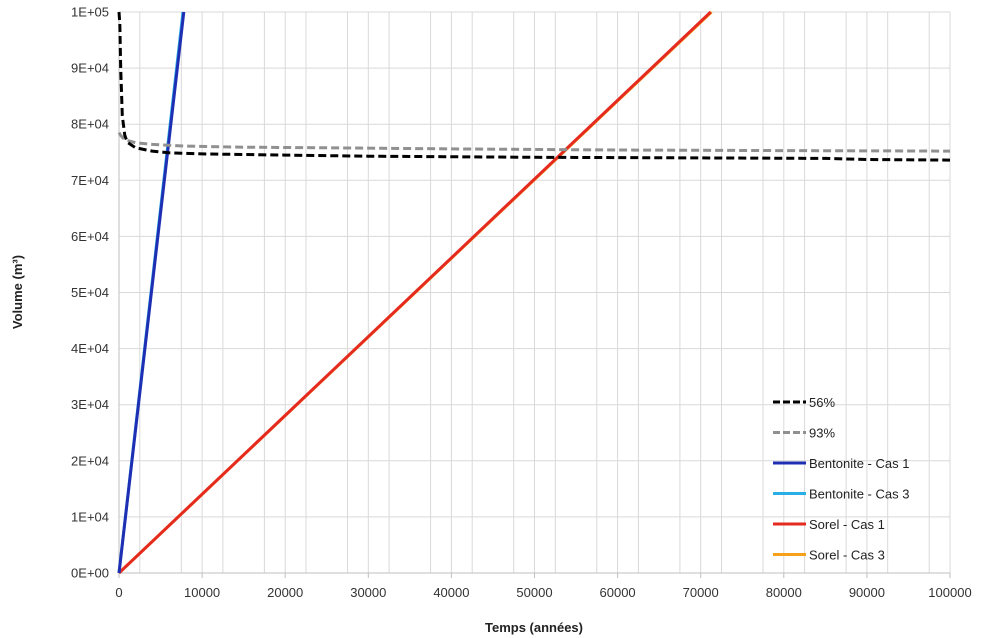 This screenshot has height=638, width=982. What do you see at coordinates (90, 236) in the screenshot?
I see `y-tick-label: 6E+04` at bounding box center [90, 236].